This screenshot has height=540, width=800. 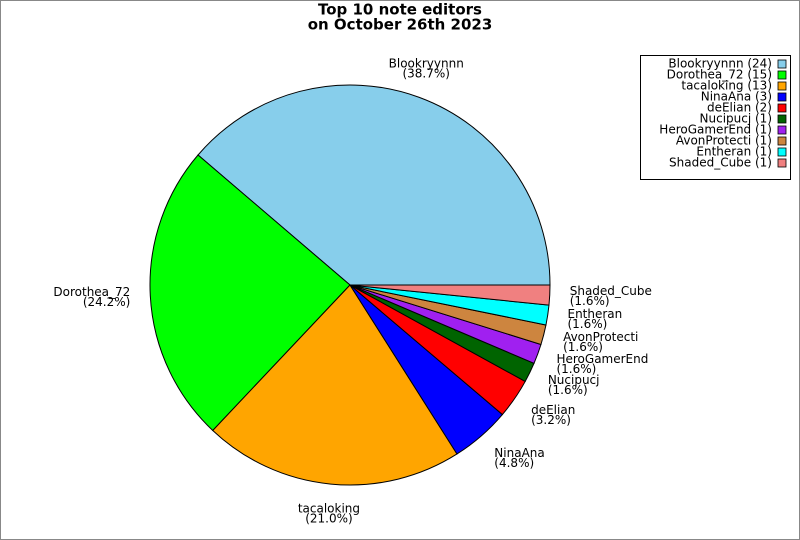 I want to click on legend-label: HeroGamerEnd (1), so click(x=715, y=130).